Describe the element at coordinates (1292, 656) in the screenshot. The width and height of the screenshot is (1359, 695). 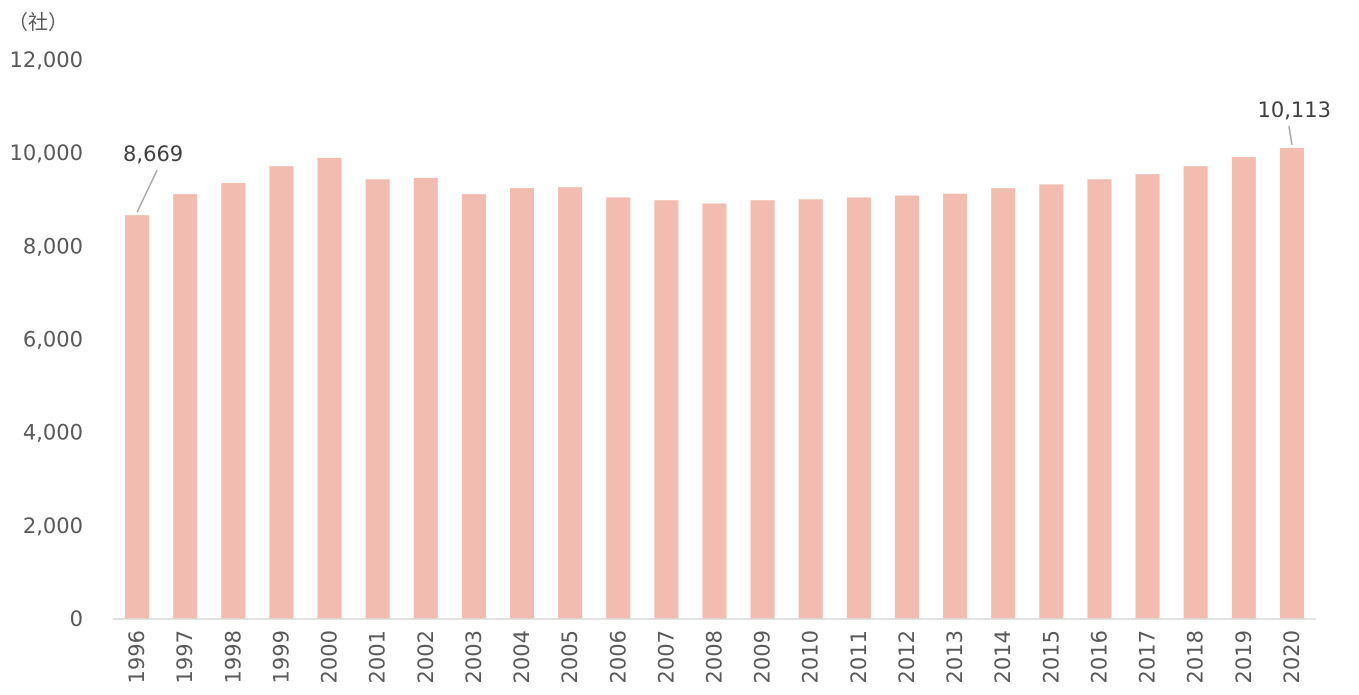
I see `x-tick-label: 2020` at that location.